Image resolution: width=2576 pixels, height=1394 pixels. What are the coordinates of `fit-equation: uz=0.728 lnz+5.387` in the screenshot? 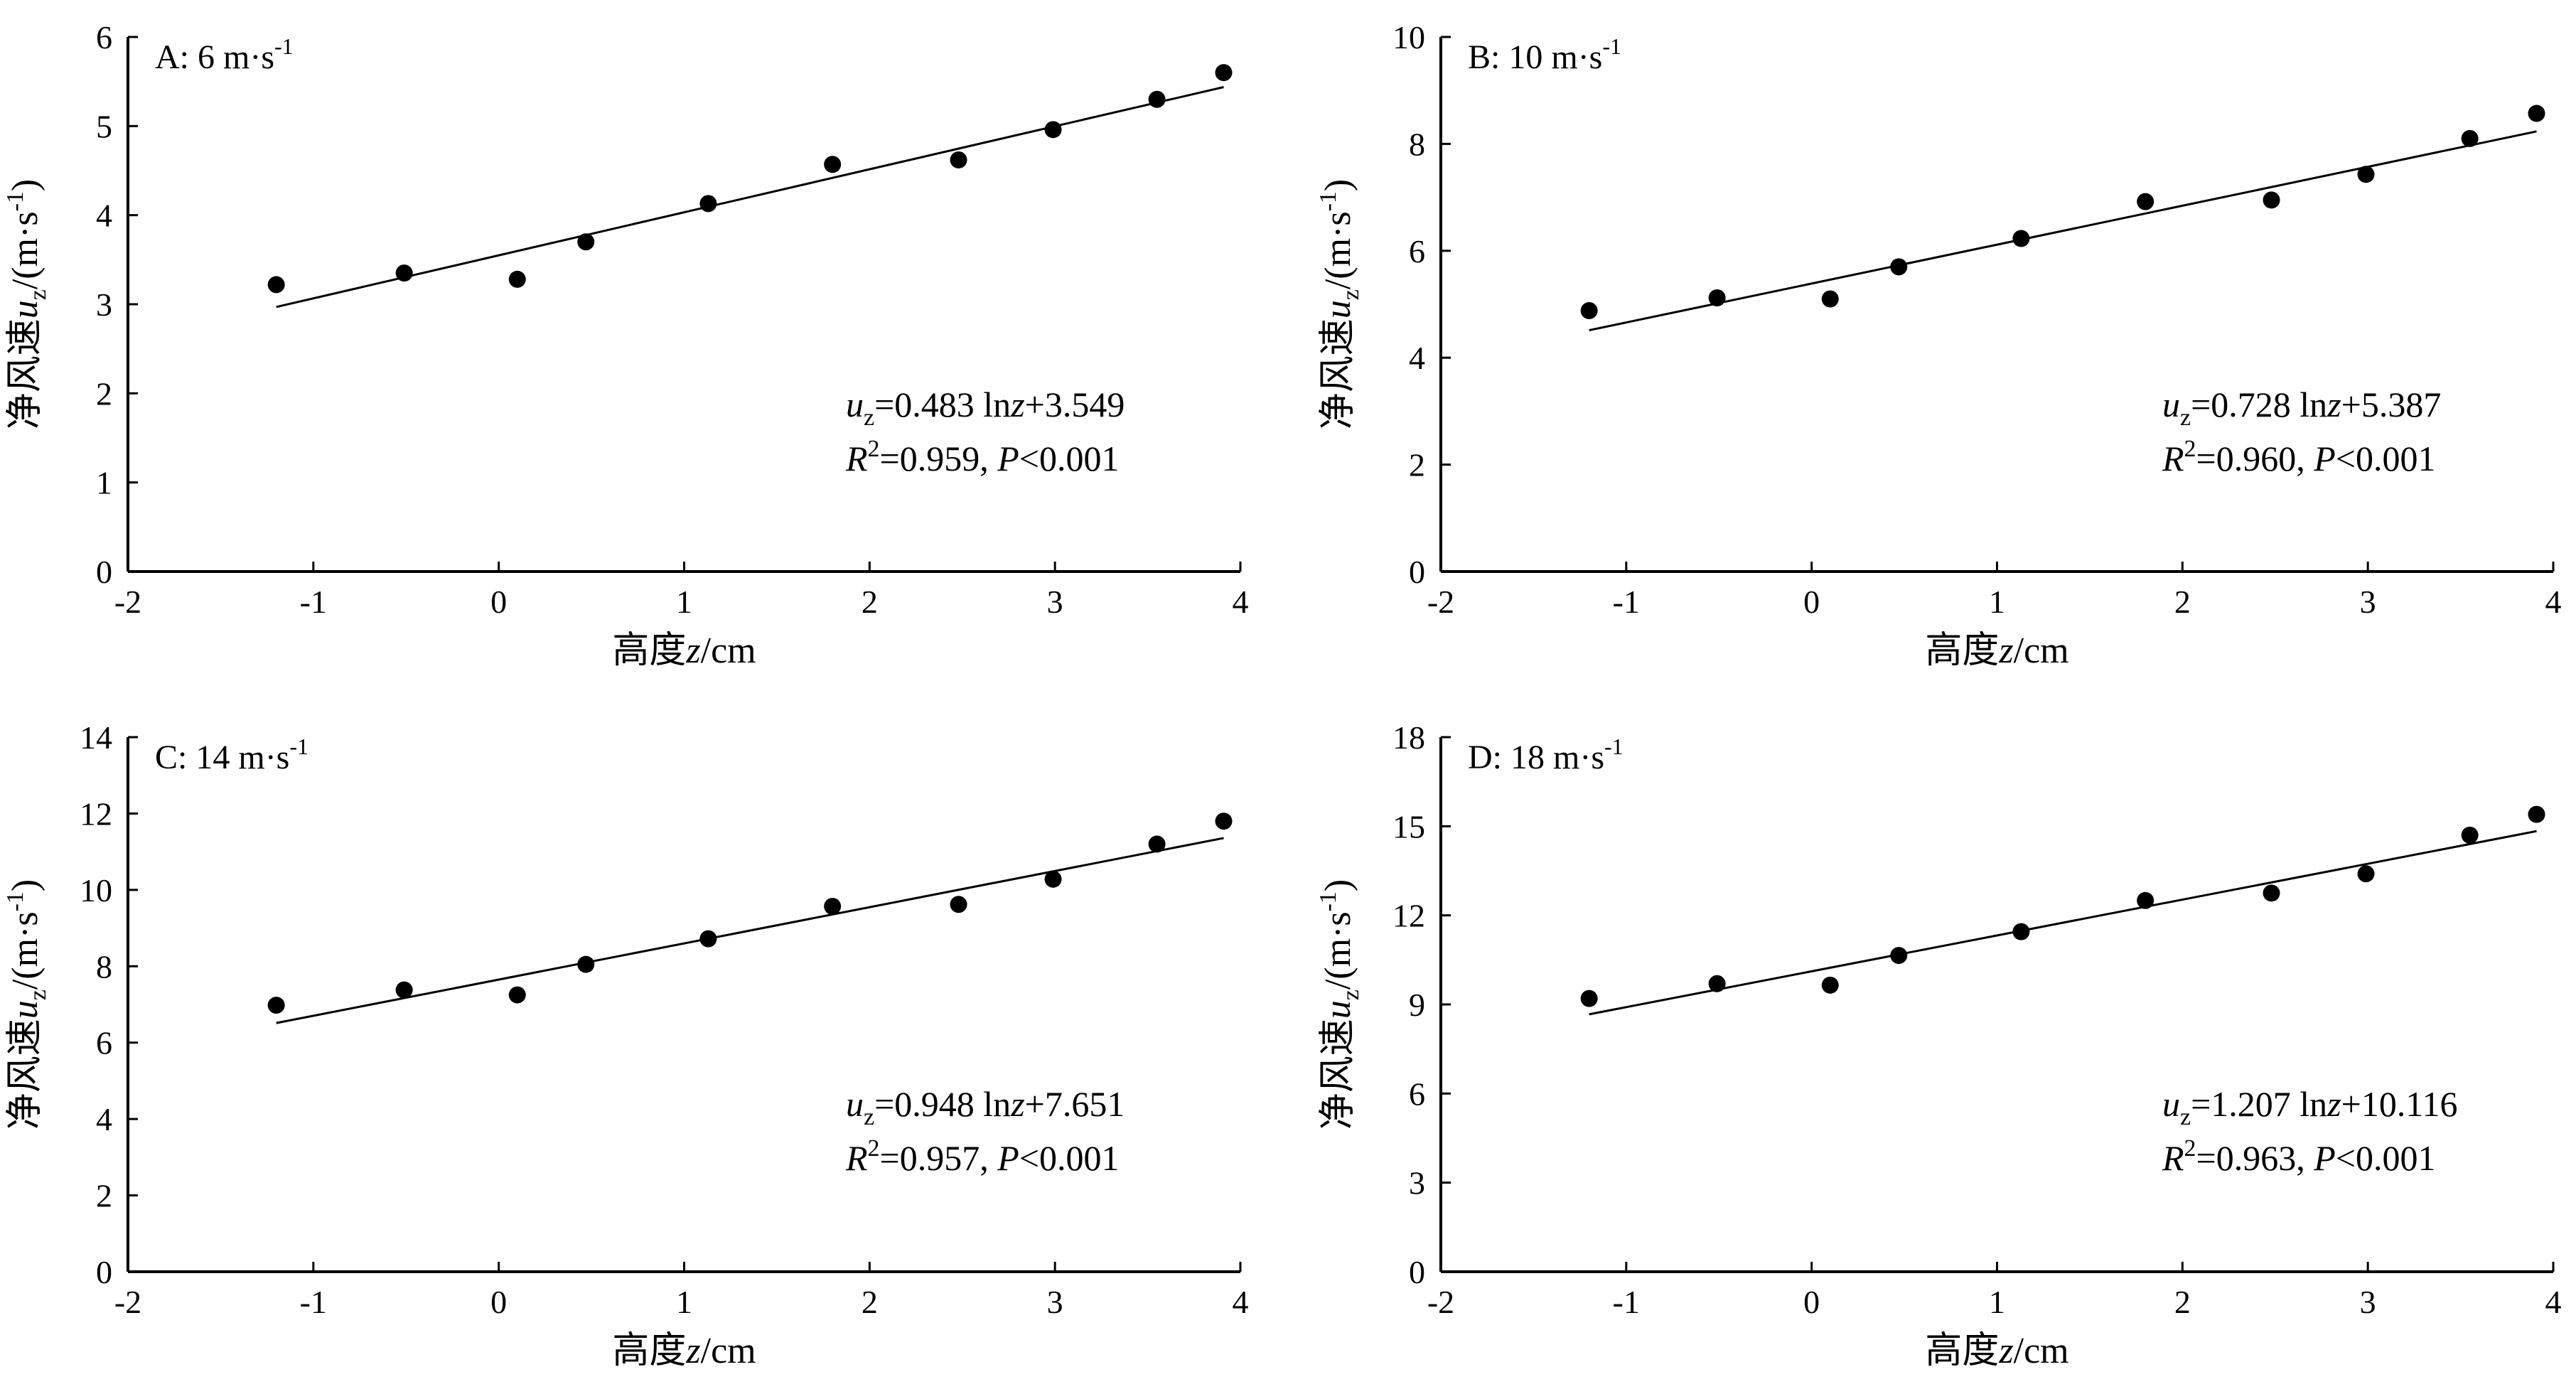 It's located at (2301, 408).